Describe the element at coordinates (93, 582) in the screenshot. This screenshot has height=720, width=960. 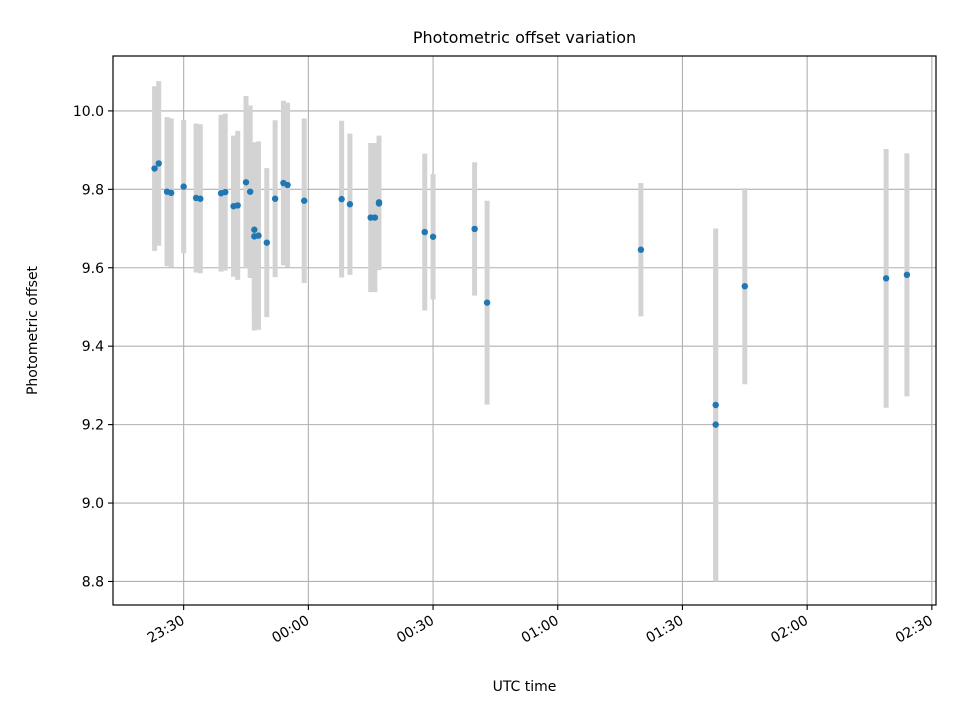
I see `y-tick-label: 8.8` at that location.